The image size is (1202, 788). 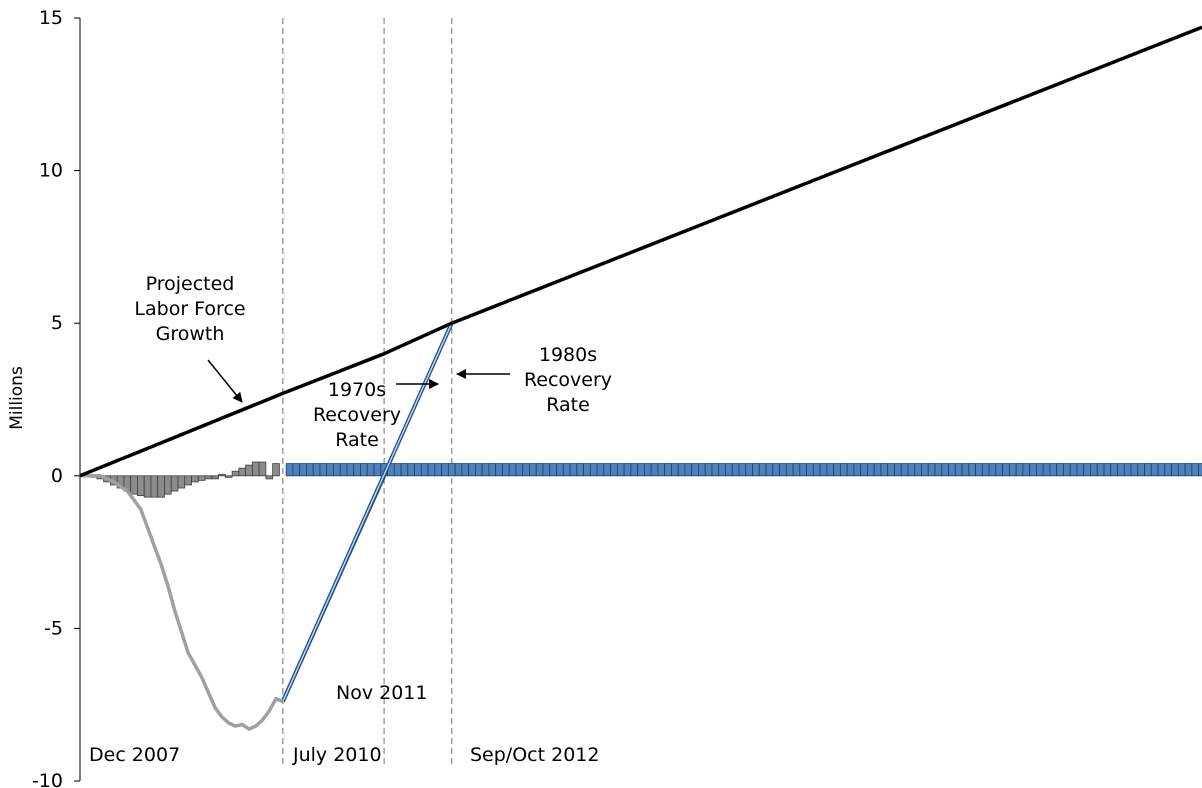 What do you see at coordinates (53, 628) in the screenshot?
I see `y-tick-label: -5` at bounding box center [53, 628].